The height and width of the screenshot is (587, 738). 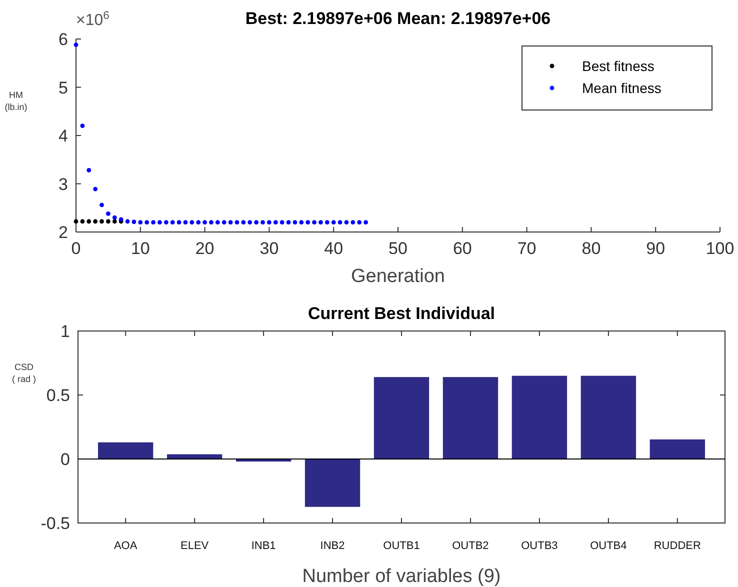 I want to click on y-tick-label: 1, so click(x=65, y=331).